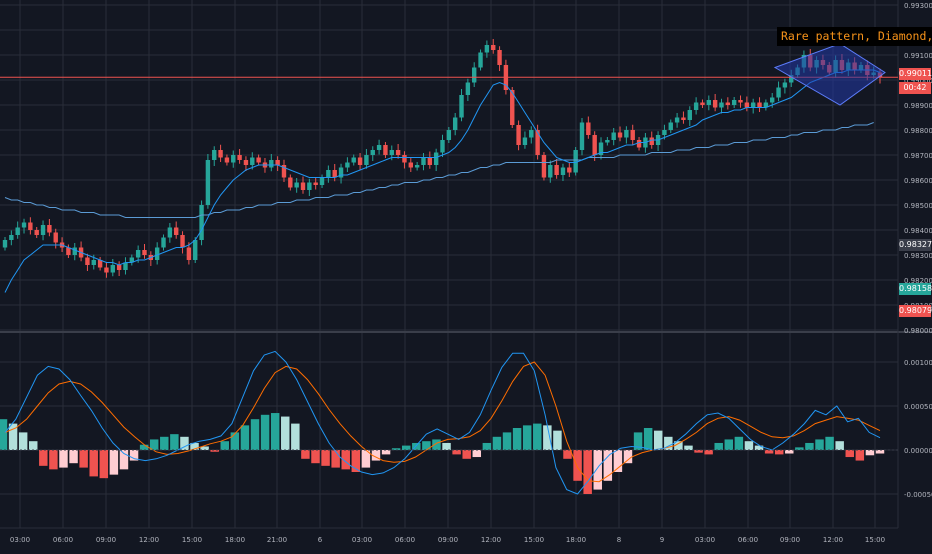  I want to click on price-tick-label: 0.98300, so click(918, 256).